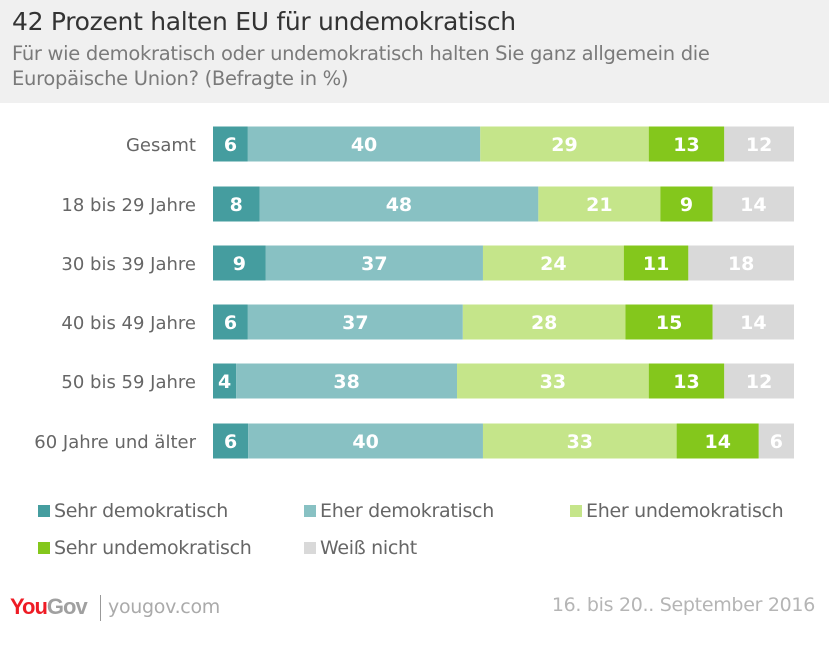  I want to click on legend-label: Eher demokratisch, so click(407, 511).